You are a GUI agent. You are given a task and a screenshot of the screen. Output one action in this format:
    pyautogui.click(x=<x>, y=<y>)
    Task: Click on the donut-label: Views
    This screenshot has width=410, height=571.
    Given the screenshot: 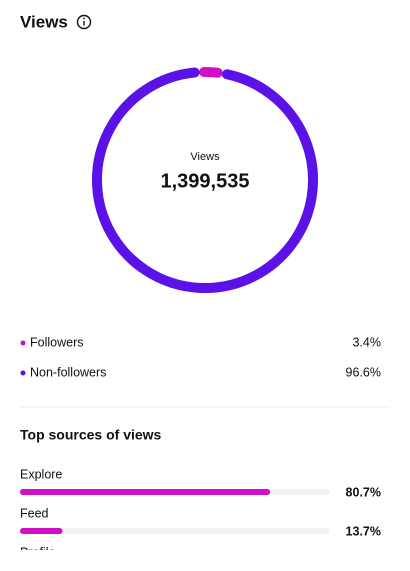 What is the action you would take?
    pyautogui.click(x=205, y=157)
    